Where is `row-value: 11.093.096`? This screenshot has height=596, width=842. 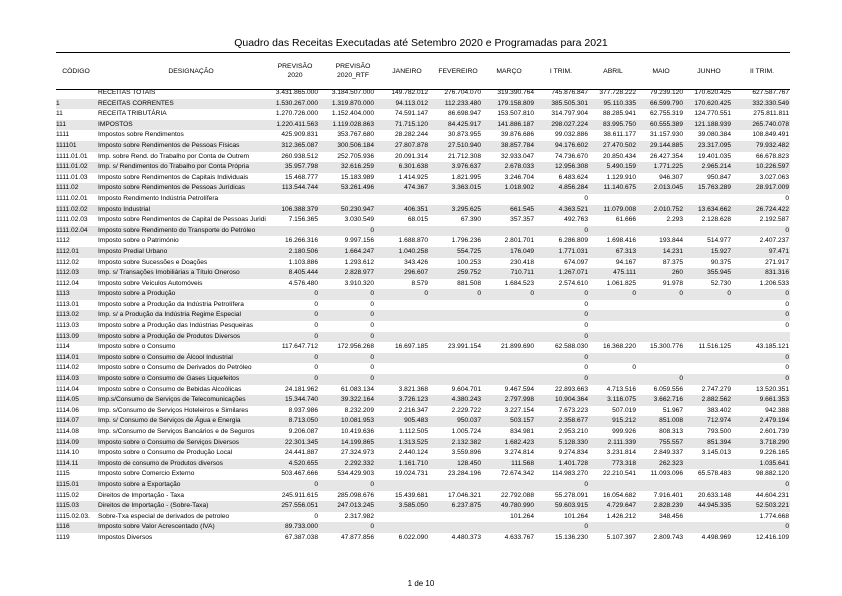
row-value: 11.093.096 is located at coordinates (666, 474).